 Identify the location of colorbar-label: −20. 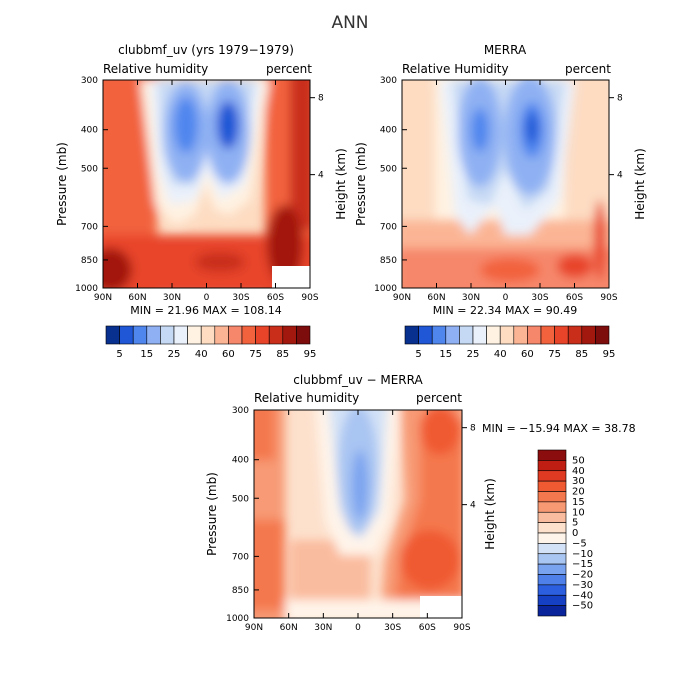
(582, 575).